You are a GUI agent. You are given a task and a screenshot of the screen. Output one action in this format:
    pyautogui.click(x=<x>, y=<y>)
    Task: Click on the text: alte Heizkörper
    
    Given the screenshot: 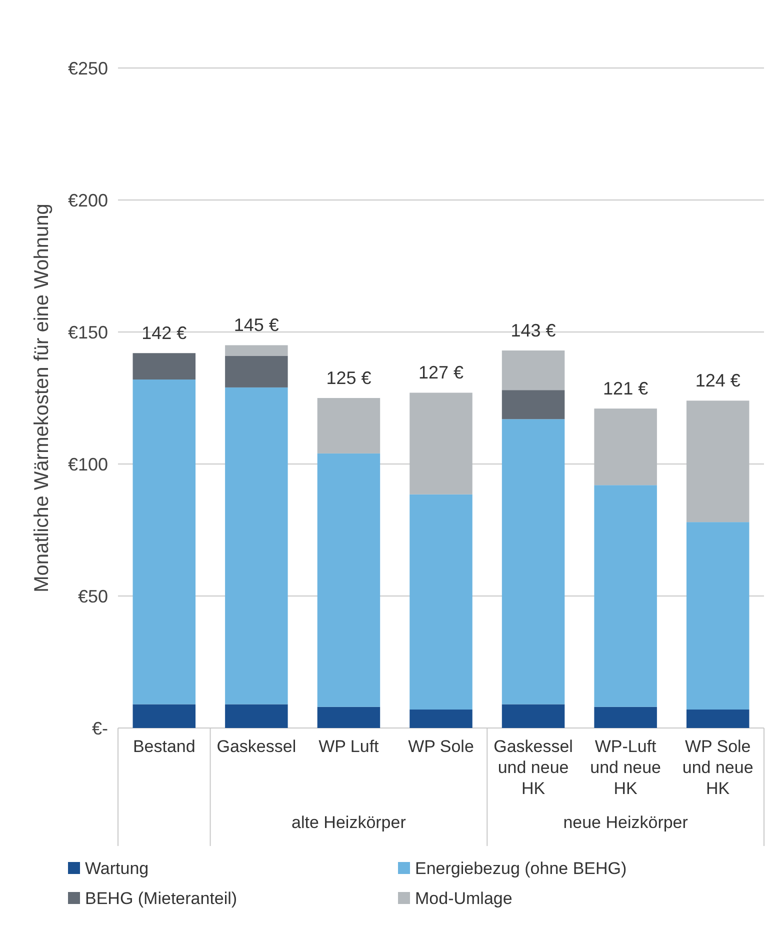 What is the action you would take?
    pyautogui.click(x=349, y=822)
    